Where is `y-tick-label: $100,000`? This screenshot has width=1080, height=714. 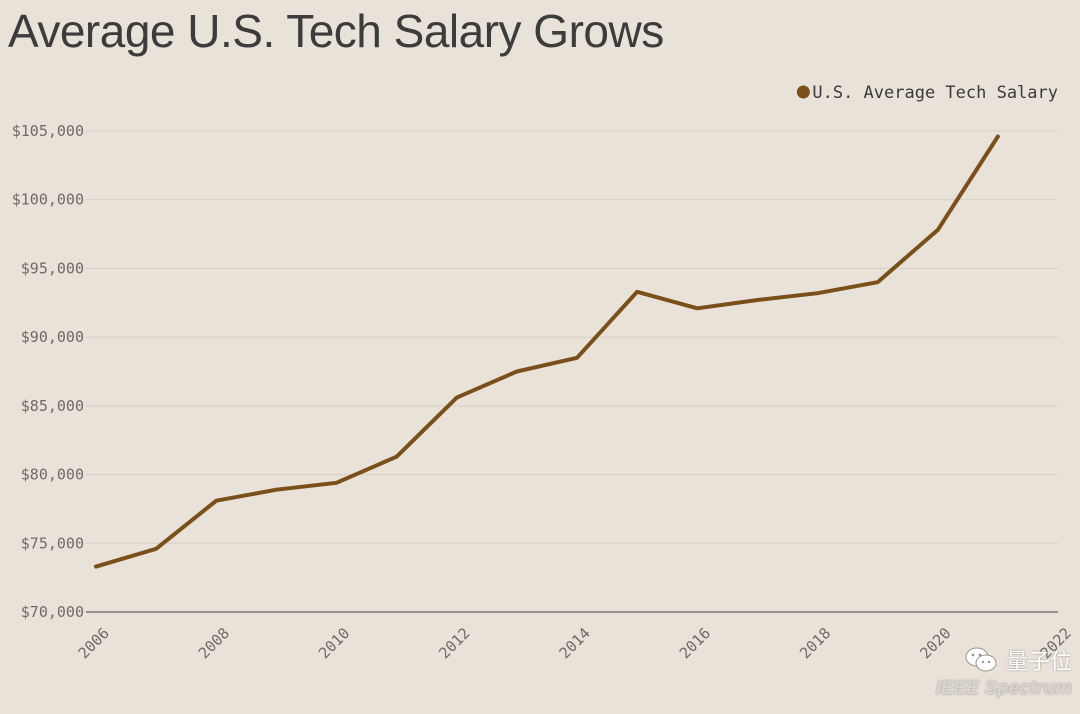 y-tick-label: $100,000 is located at coordinates (48, 200).